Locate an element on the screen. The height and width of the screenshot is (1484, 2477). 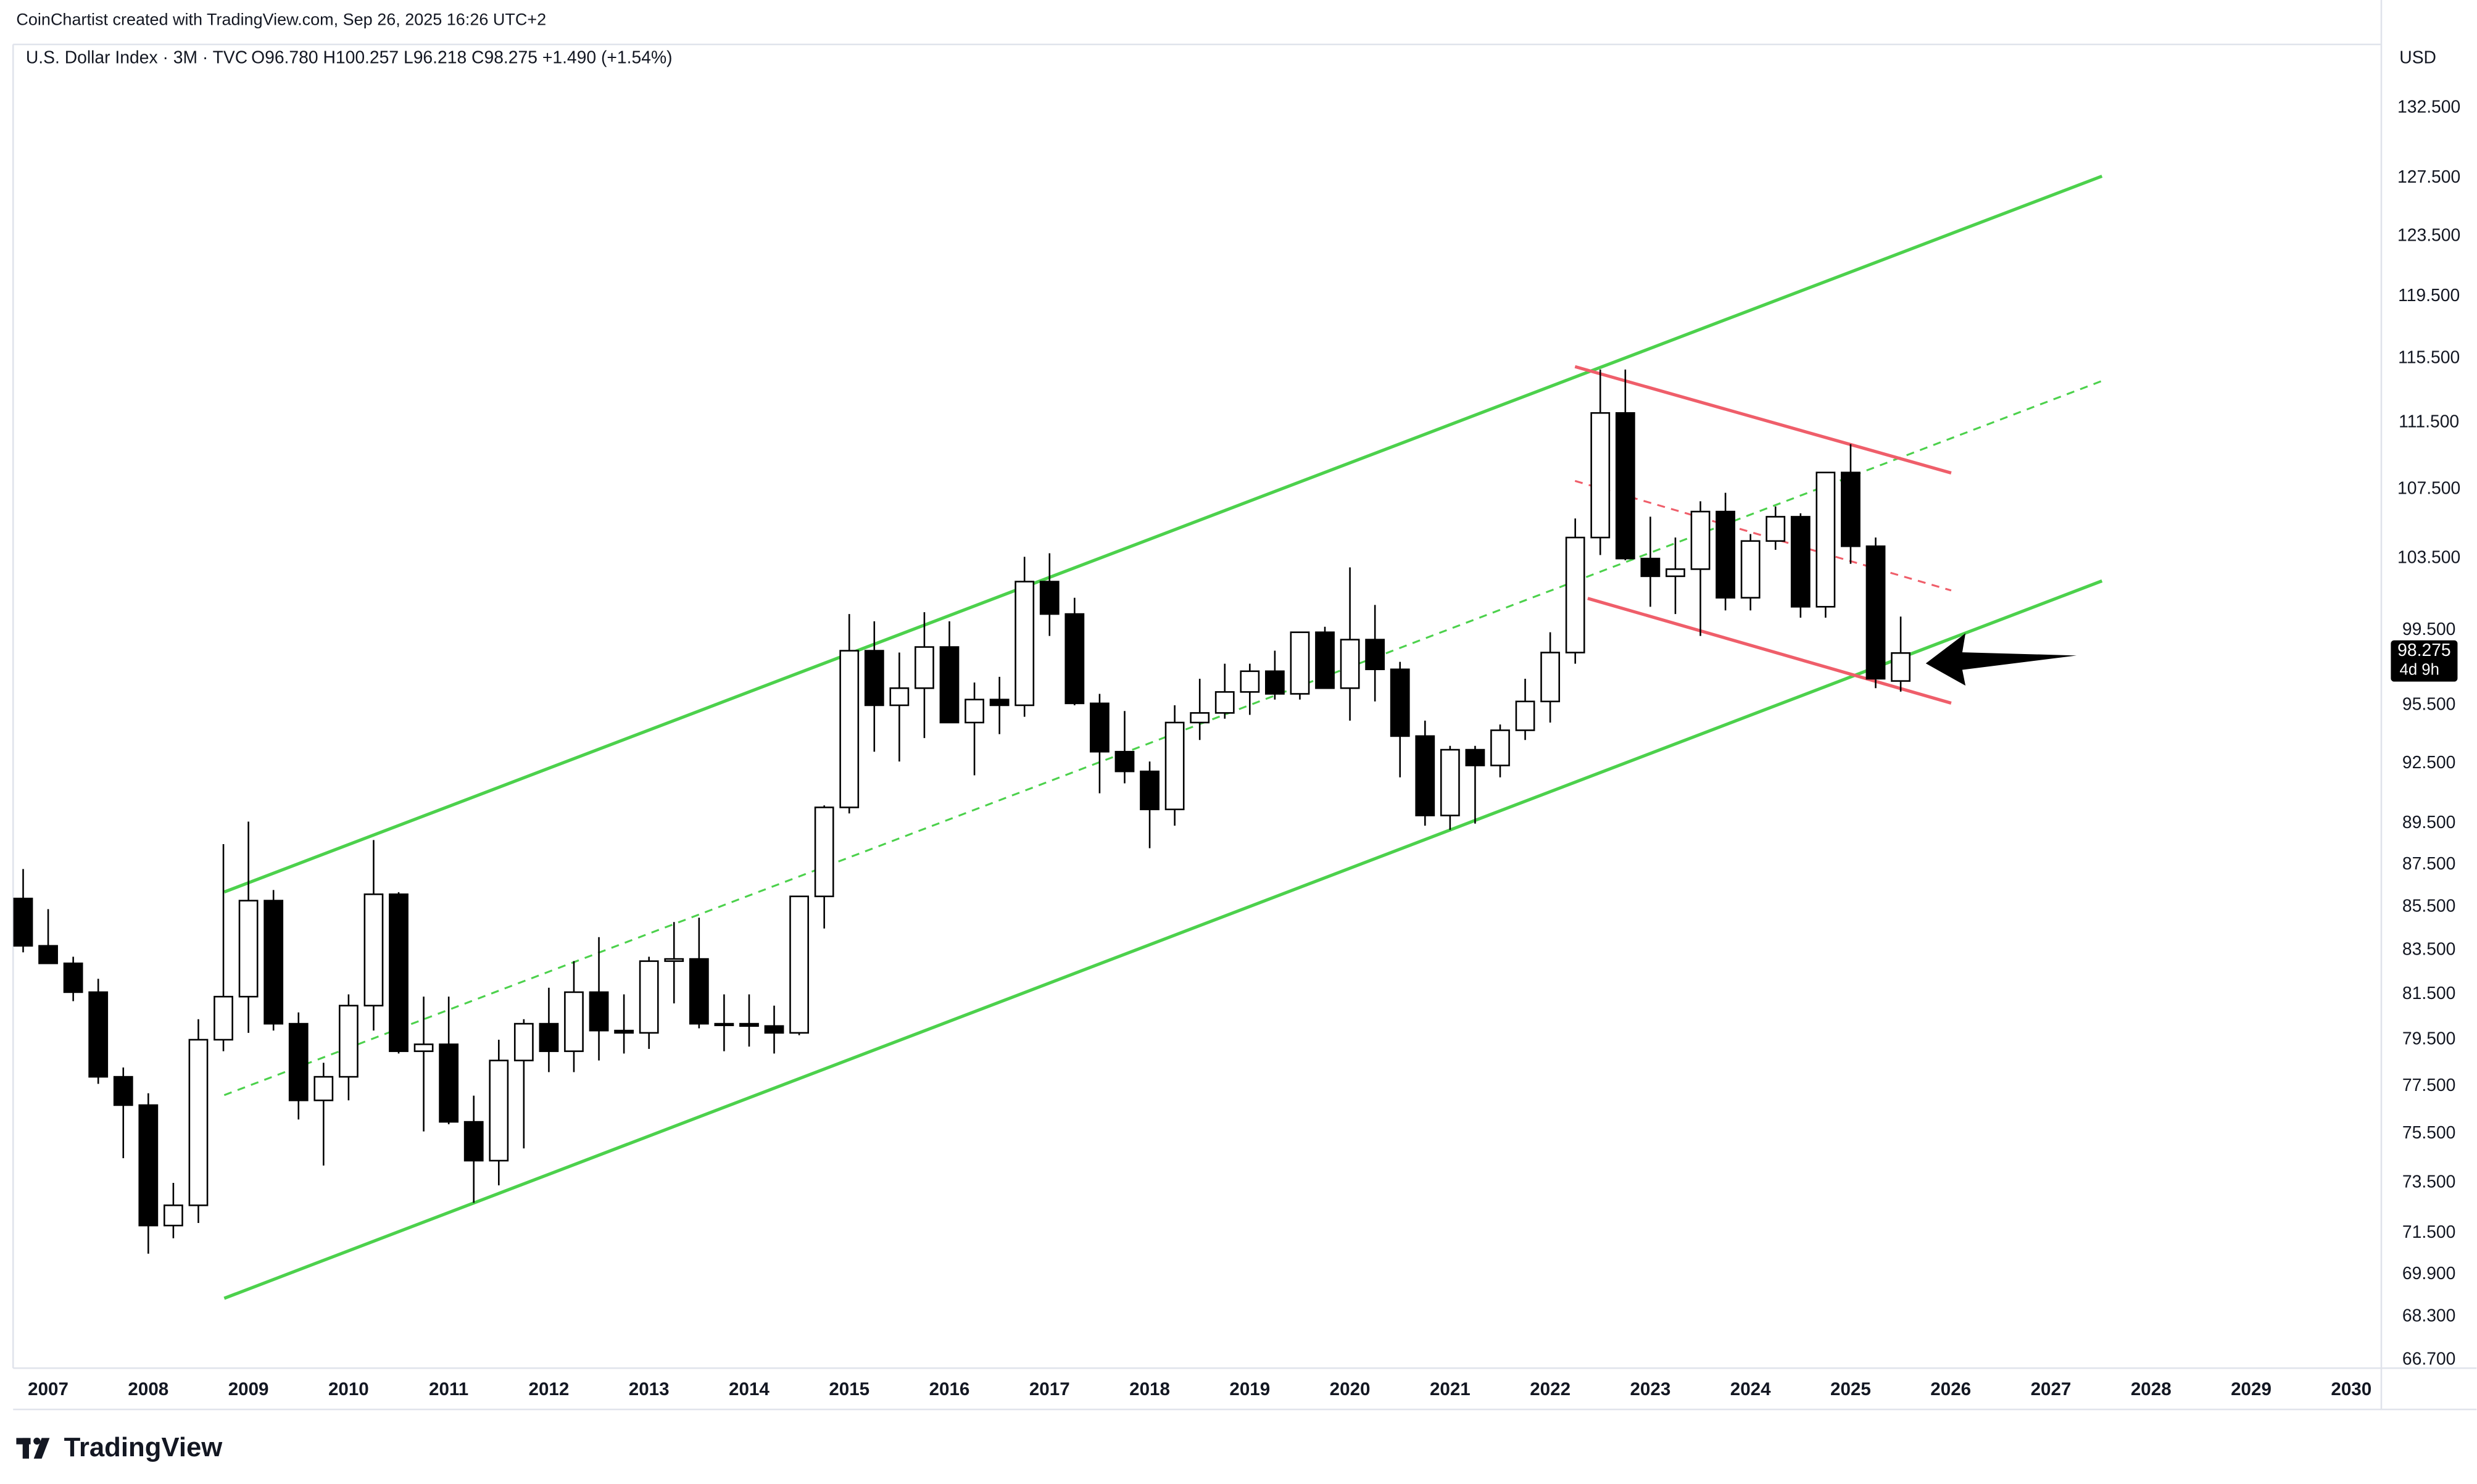
y-tick-label: 111.500 is located at coordinates (2429, 422).